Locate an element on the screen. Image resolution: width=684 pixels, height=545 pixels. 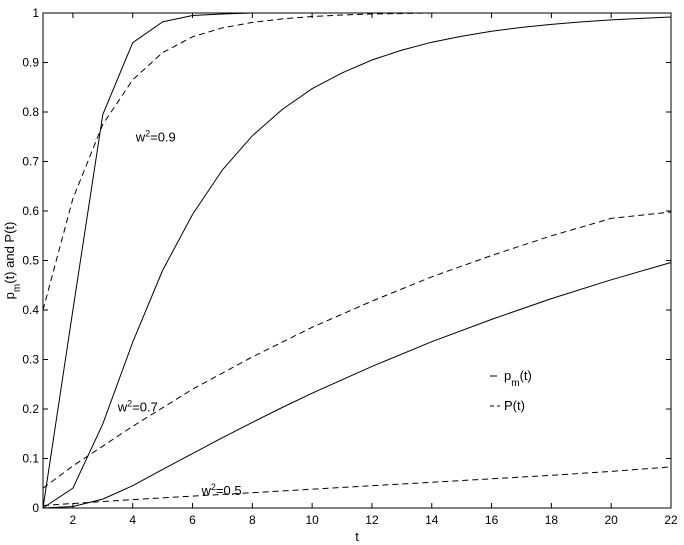
x-axis-label: t is located at coordinates (357, 536).